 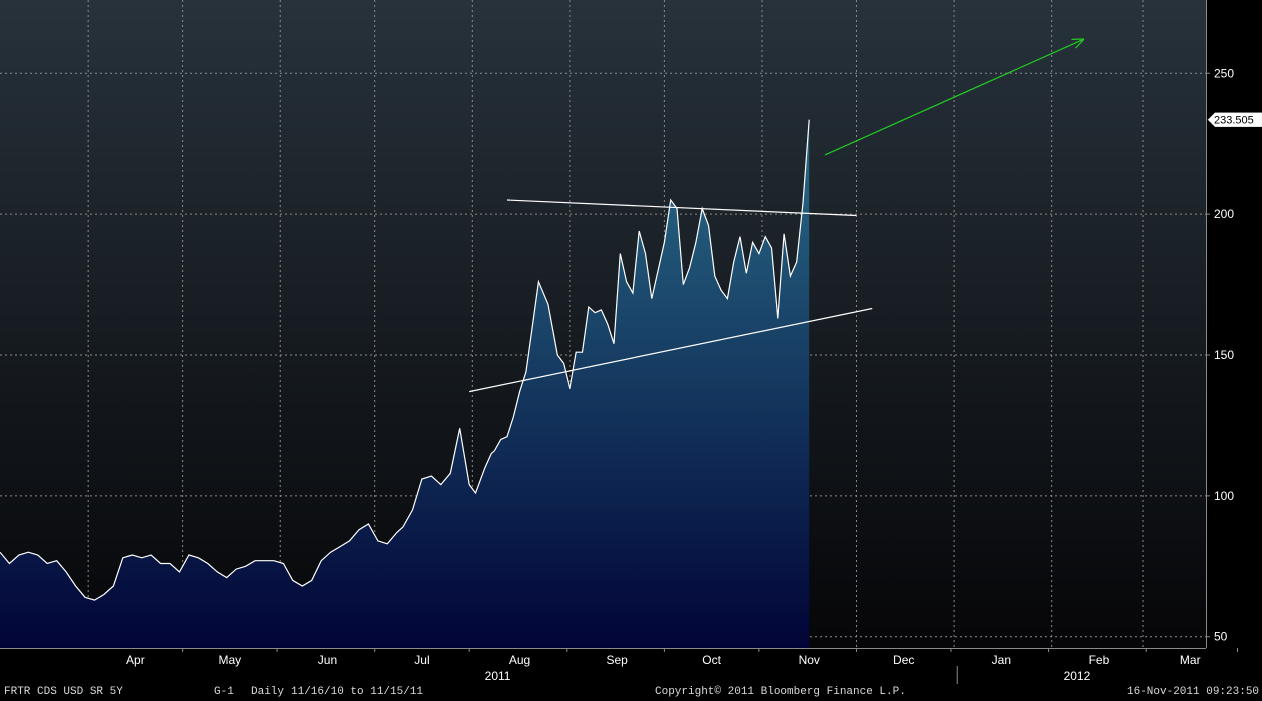 I want to click on x-tick-label: Mar, so click(x=1190, y=660).